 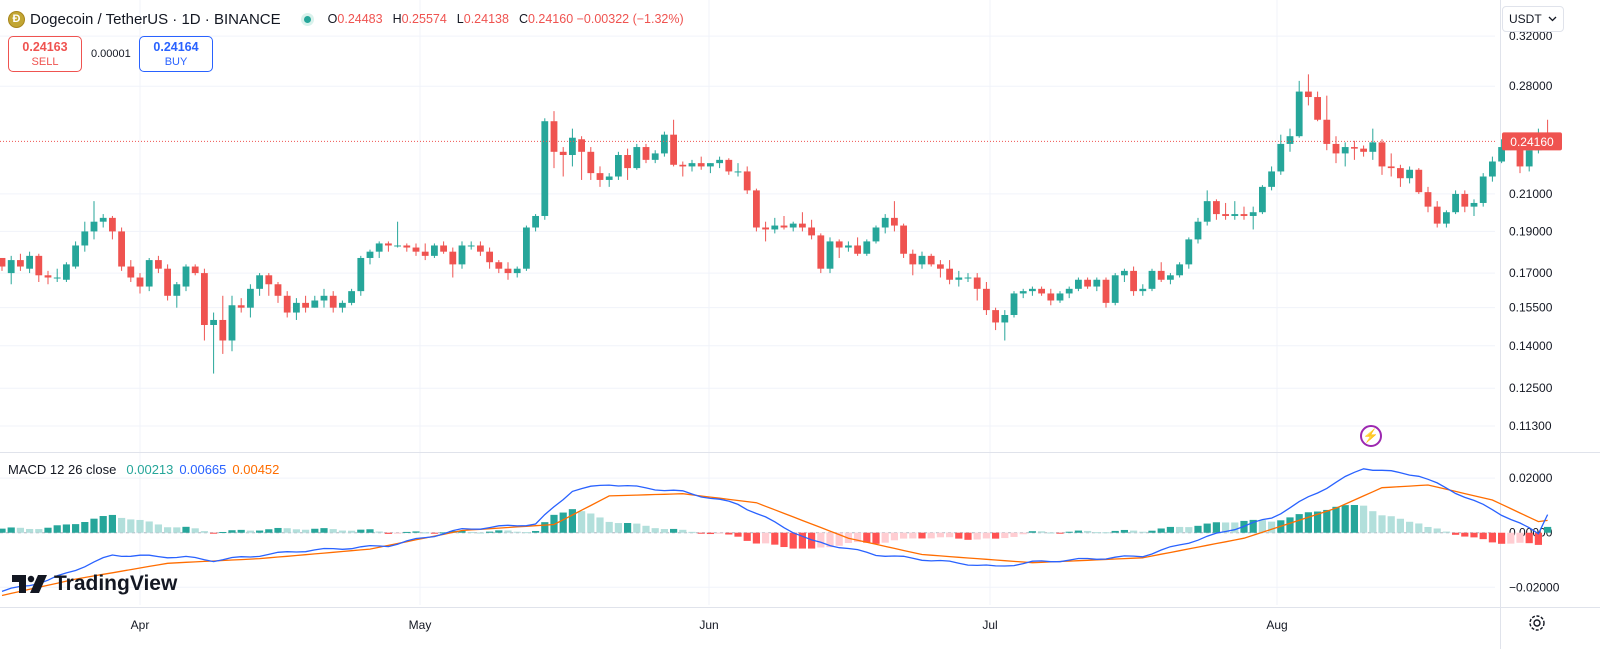 I want to click on macd-legend: MACD 12 26 close 0.00213 0.00665 0.00452, so click(x=143, y=469).